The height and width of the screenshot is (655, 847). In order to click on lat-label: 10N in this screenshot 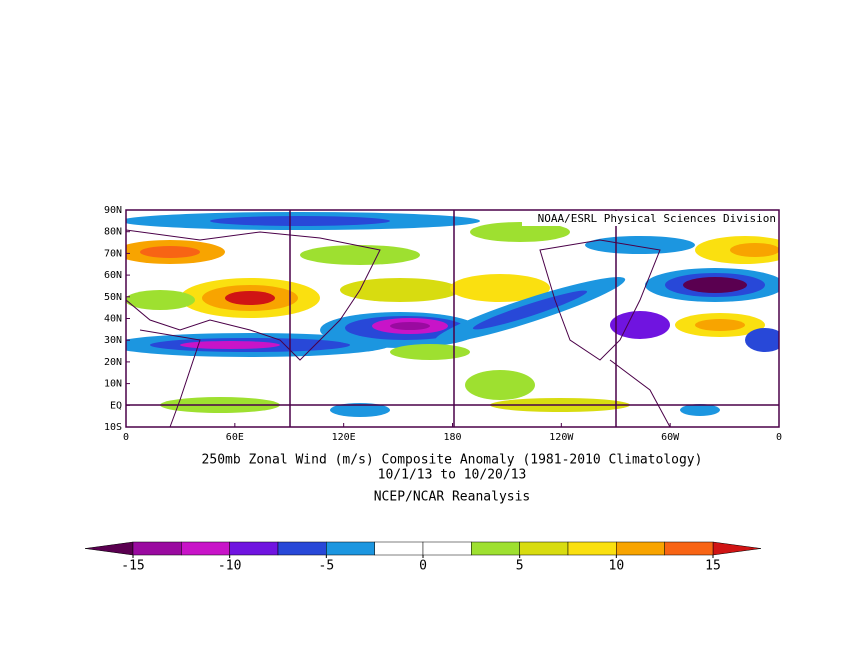, I will do `click(113, 384)`.